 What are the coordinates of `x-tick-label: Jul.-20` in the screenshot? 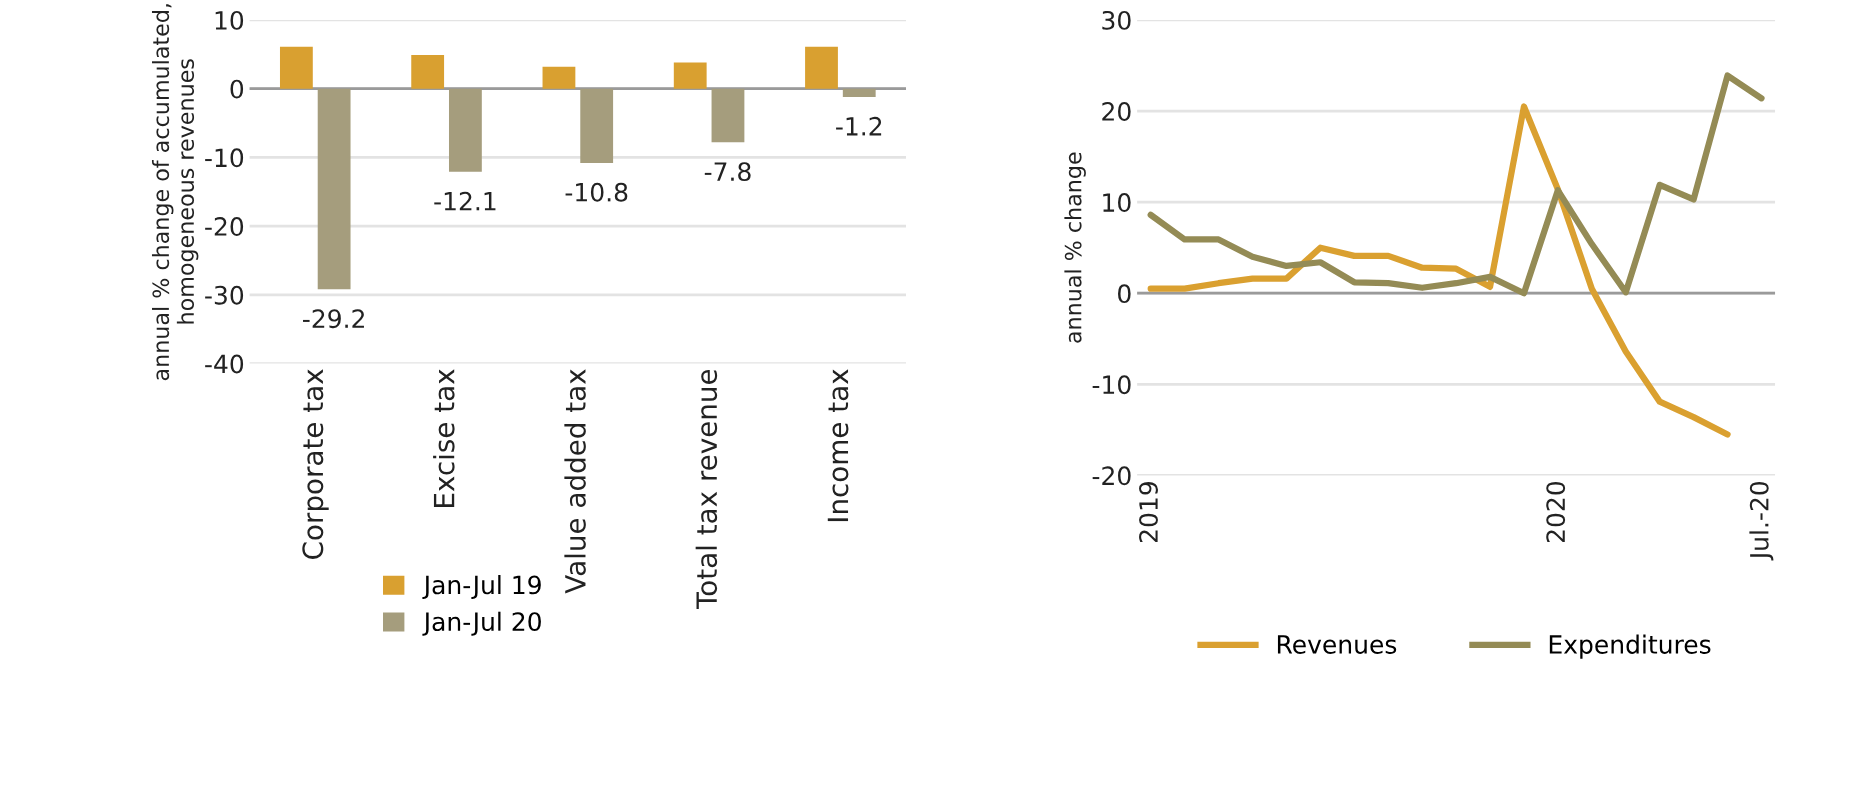 It's located at (1761, 521).